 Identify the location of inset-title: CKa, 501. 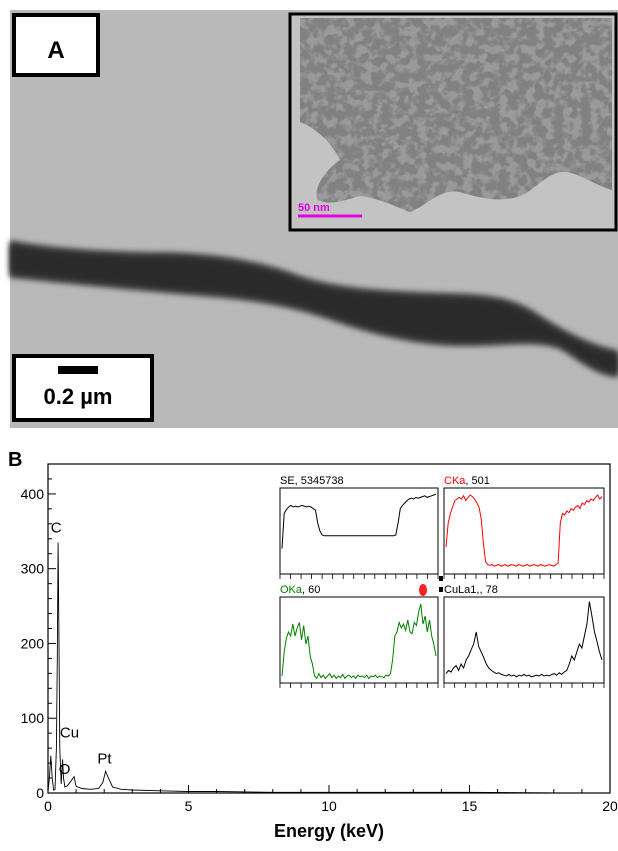
(467, 481).